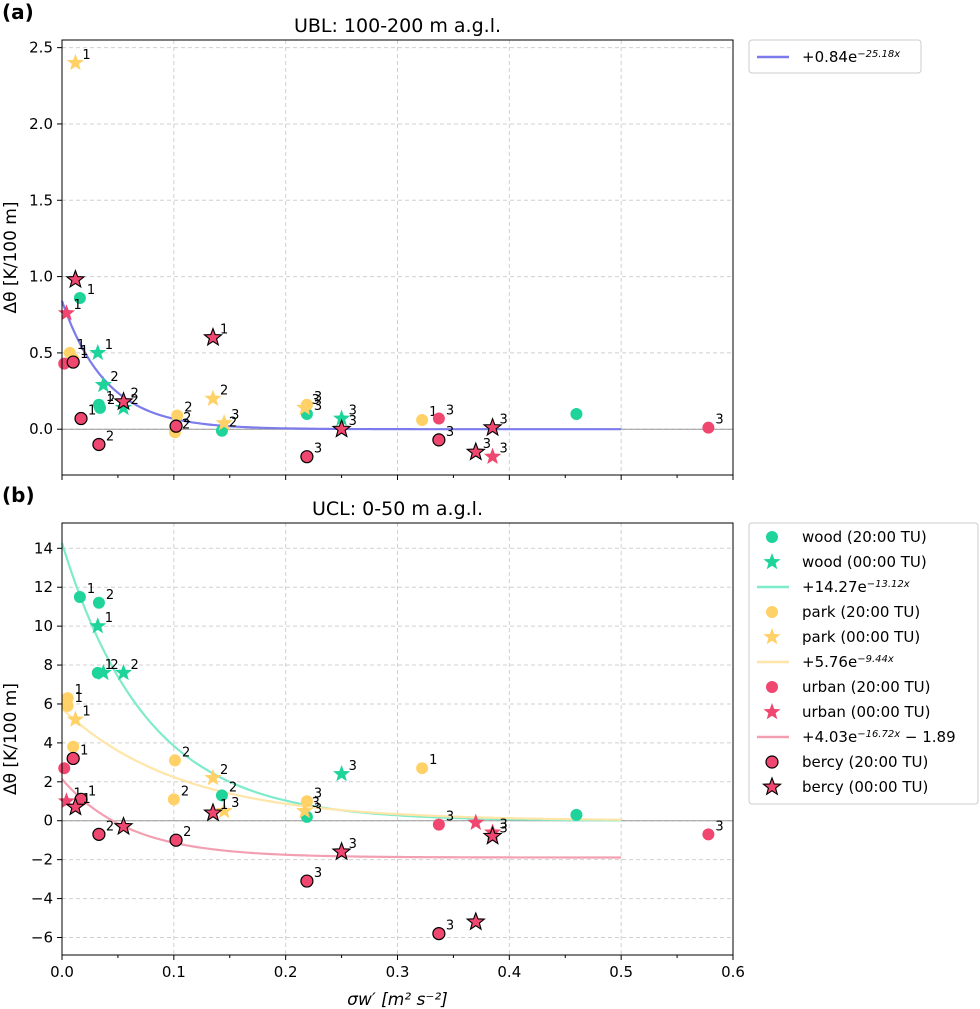  Describe the element at coordinates (848, 662) in the screenshot. I see `legend-label: +5.76e−9.44x` at that location.